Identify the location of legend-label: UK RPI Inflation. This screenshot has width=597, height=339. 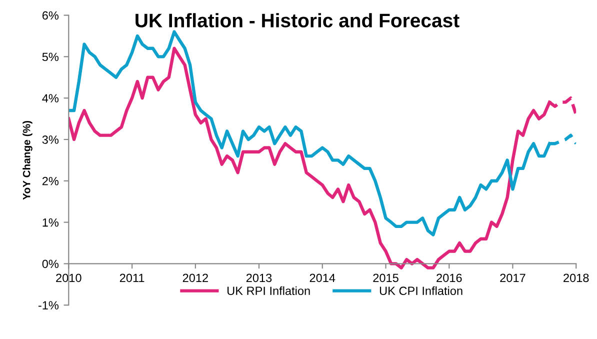
(269, 291).